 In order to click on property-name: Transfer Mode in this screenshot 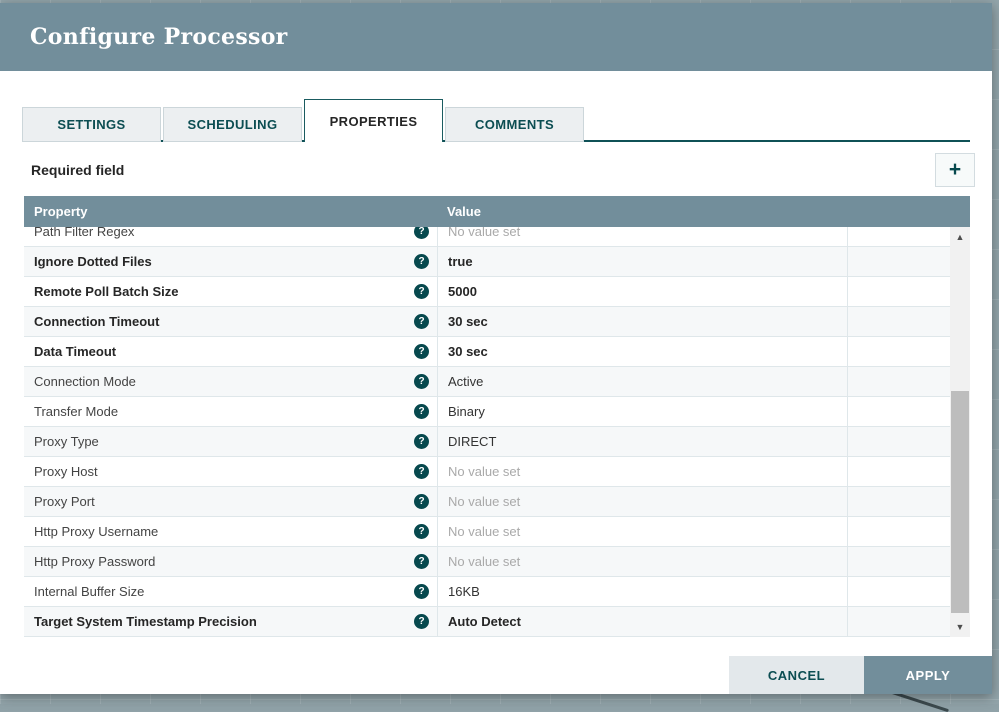, I will do `click(76, 411)`.